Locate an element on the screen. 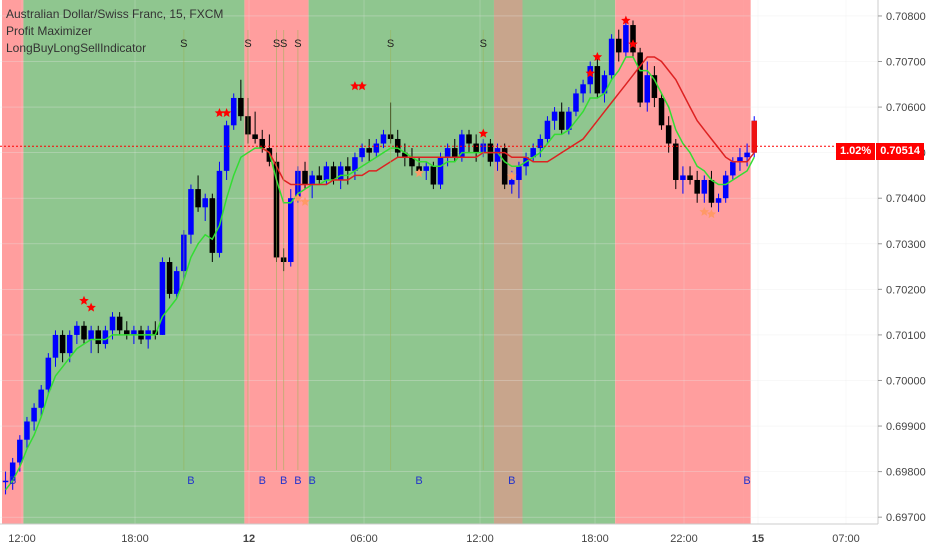 The height and width of the screenshot is (550, 932). indicator-long-buy-long-sell: LongBuyLongSellIndicator is located at coordinates (76, 48).